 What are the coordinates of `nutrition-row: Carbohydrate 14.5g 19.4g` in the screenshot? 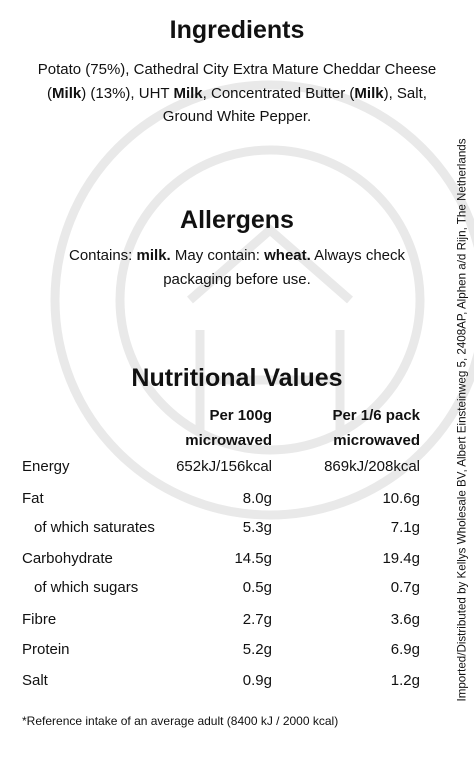 It's located at (237, 562).